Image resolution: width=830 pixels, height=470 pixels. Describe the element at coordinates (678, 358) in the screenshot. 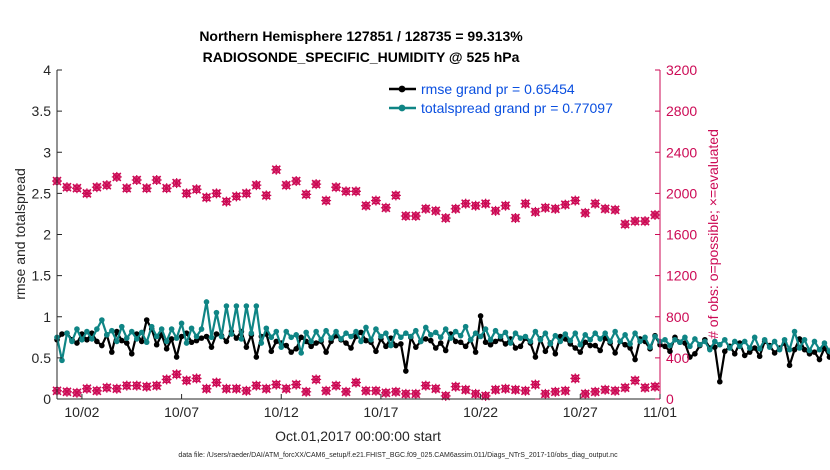

I see `y2-tick-label: 400` at that location.